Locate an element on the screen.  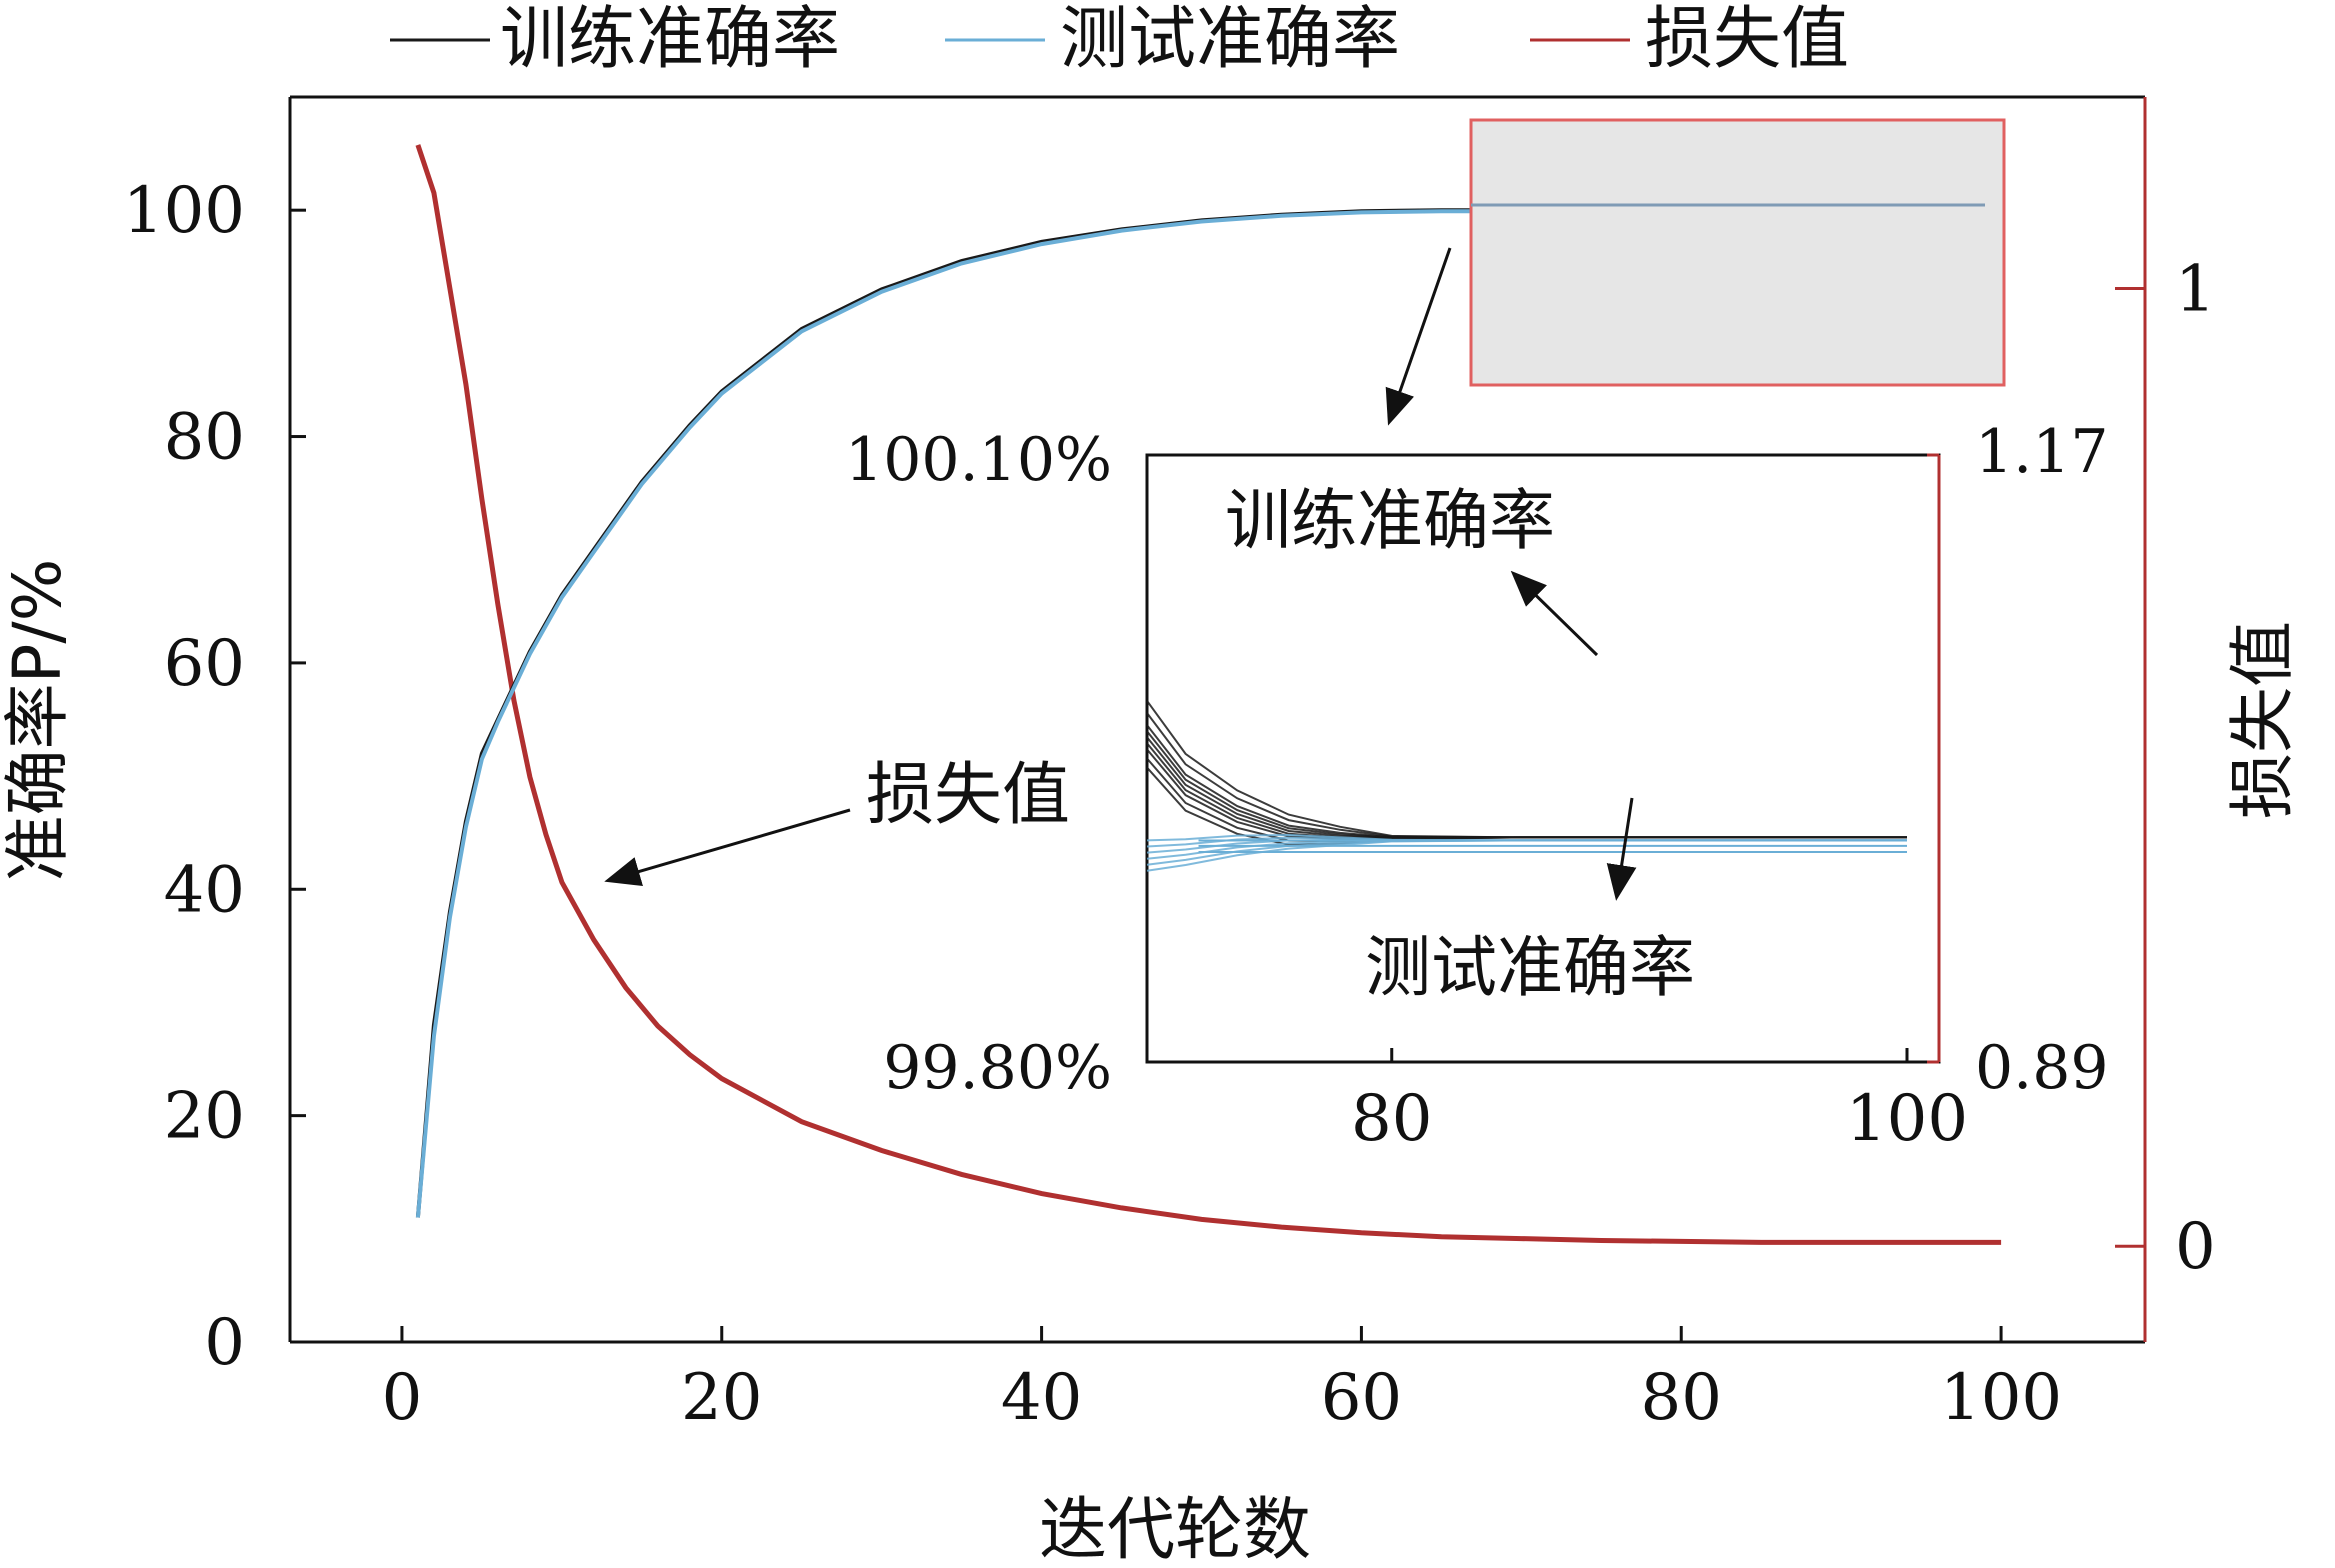
loss-annotation-label: 损失值 is located at coordinates (968, 795).